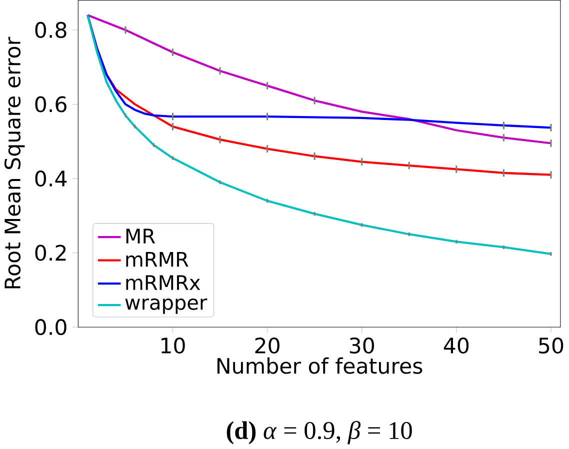 The image size is (569, 449). Describe the element at coordinates (163, 282) in the screenshot. I see `legend-label: mRMRx` at that location.